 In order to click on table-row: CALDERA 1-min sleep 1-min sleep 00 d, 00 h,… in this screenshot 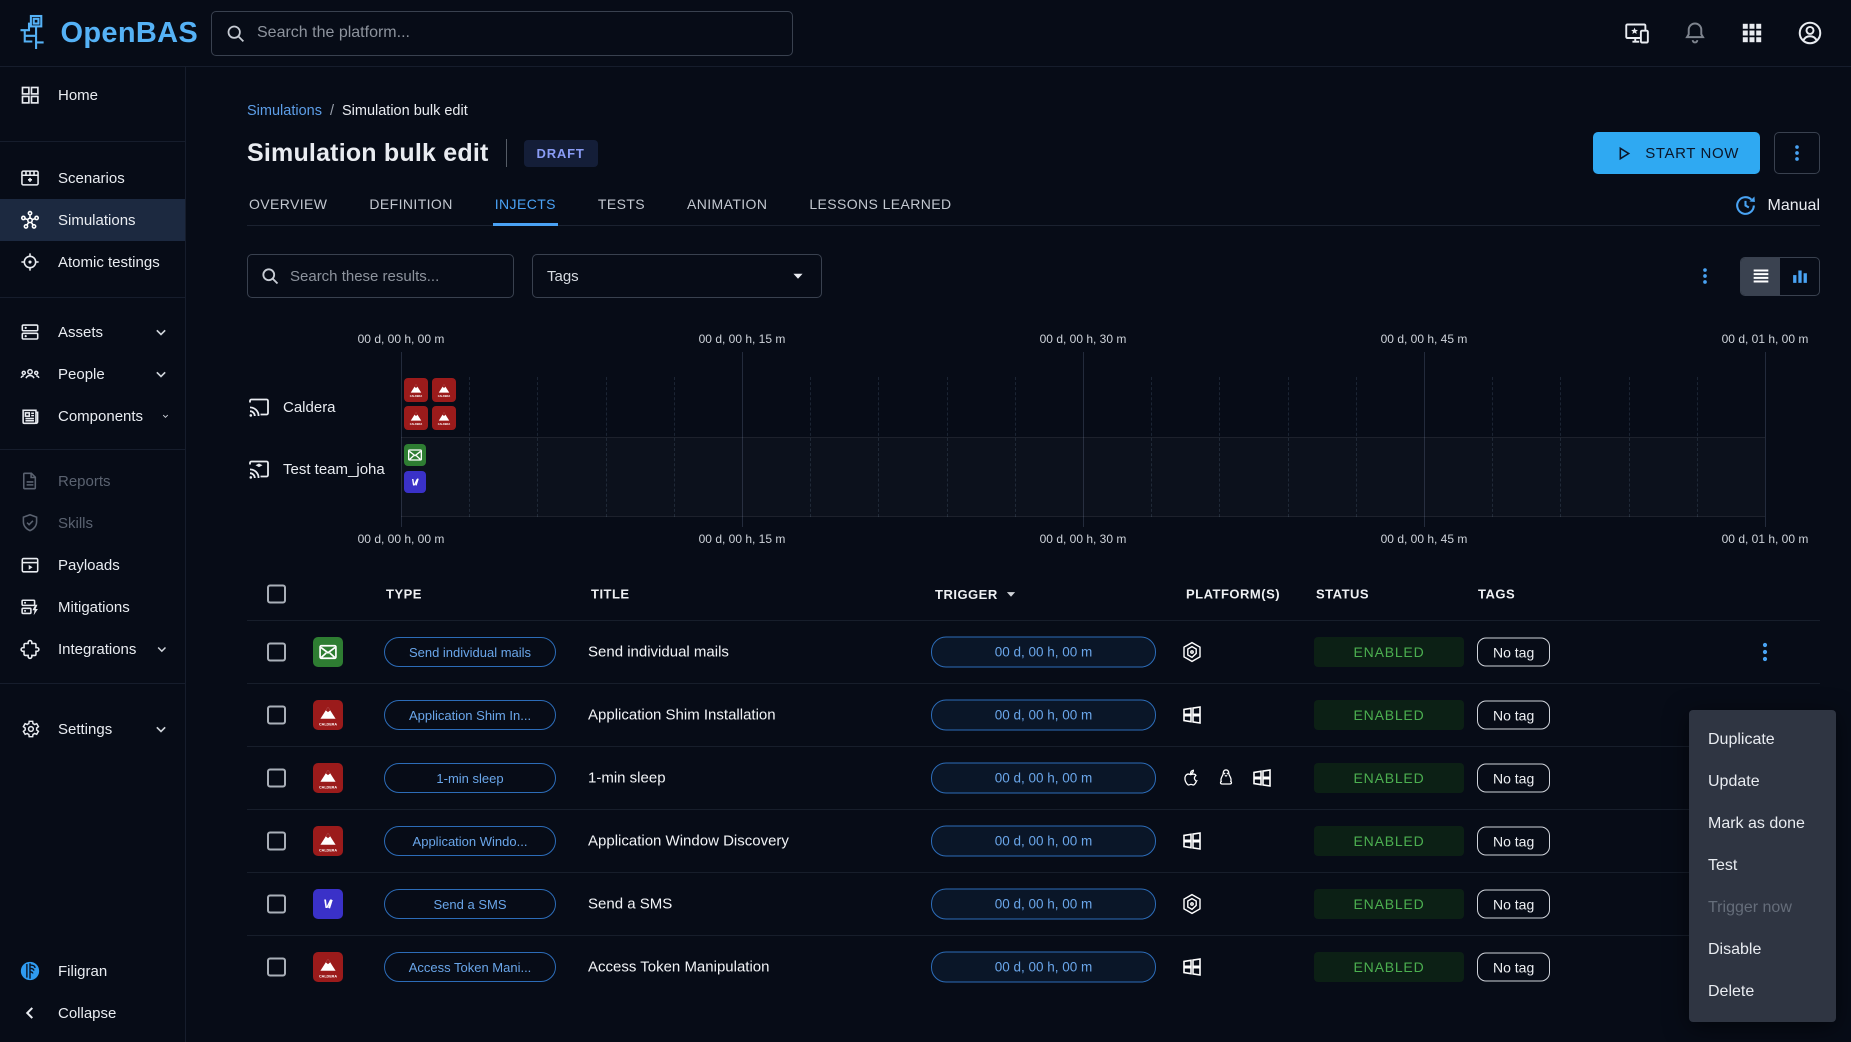, I will do `click(1033, 777)`.